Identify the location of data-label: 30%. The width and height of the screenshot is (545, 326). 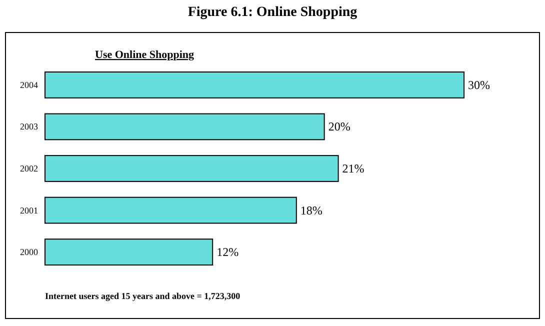
(479, 85).